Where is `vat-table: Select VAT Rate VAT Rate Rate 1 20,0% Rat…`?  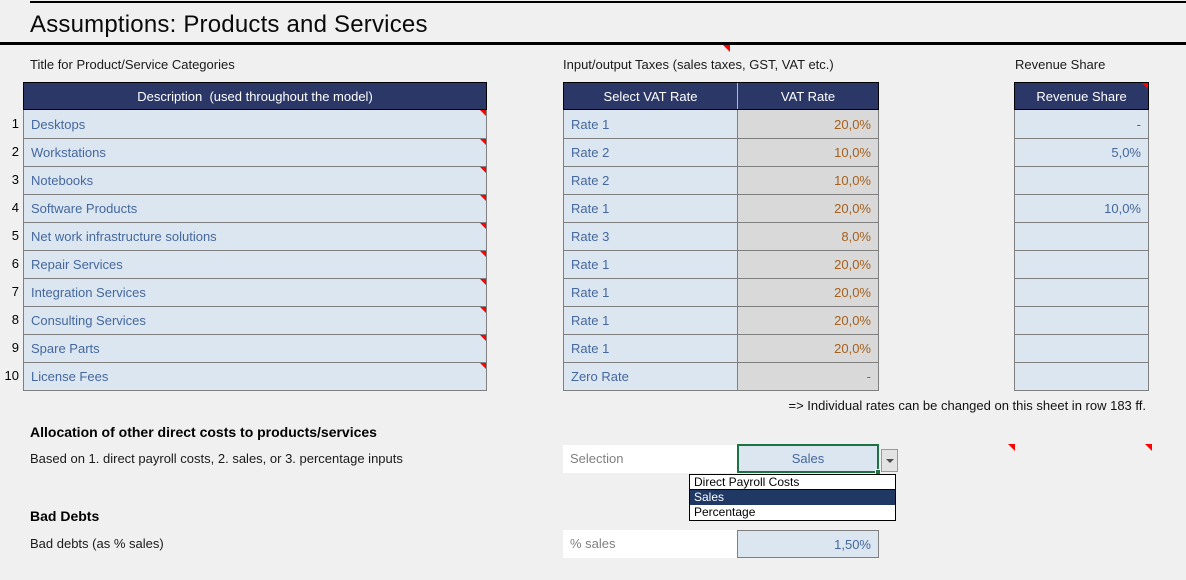
vat-table: Select VAT Rate VAT Rate Rate 1 20,0% Rat… is located at coordinates (721, 236).